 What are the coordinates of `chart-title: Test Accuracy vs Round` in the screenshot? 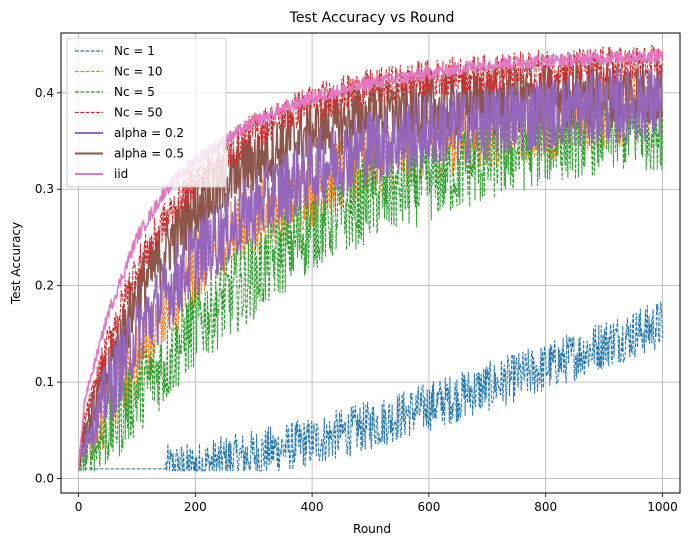 It's located at (372, 18).